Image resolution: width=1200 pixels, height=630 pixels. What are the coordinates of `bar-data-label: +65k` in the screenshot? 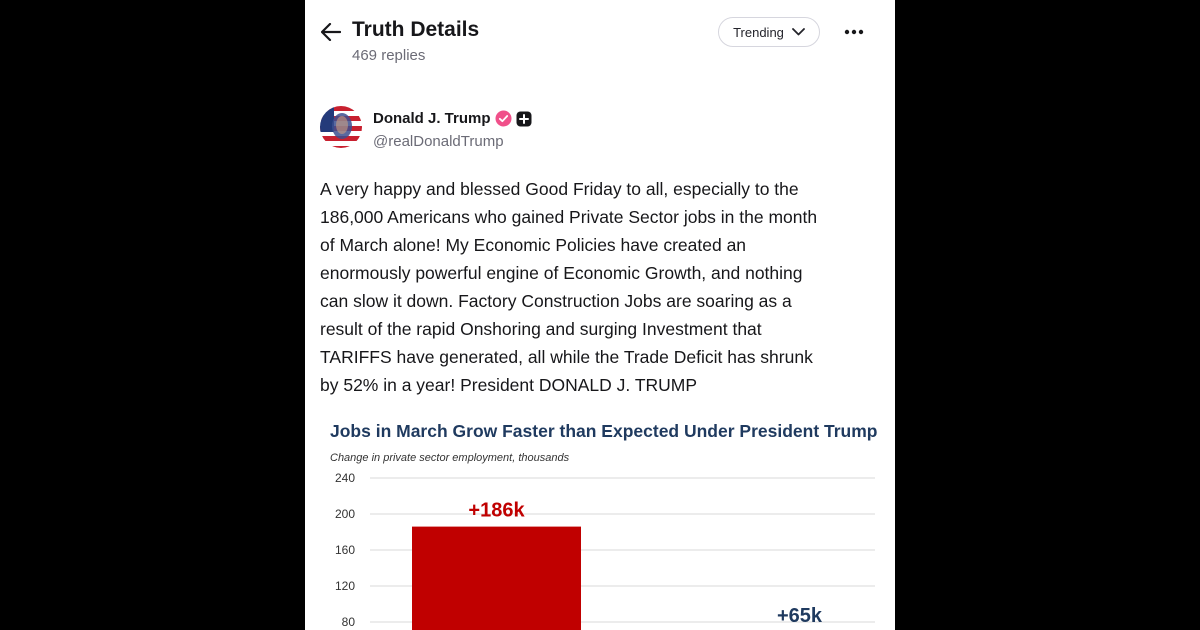 It's located at (800, 616).